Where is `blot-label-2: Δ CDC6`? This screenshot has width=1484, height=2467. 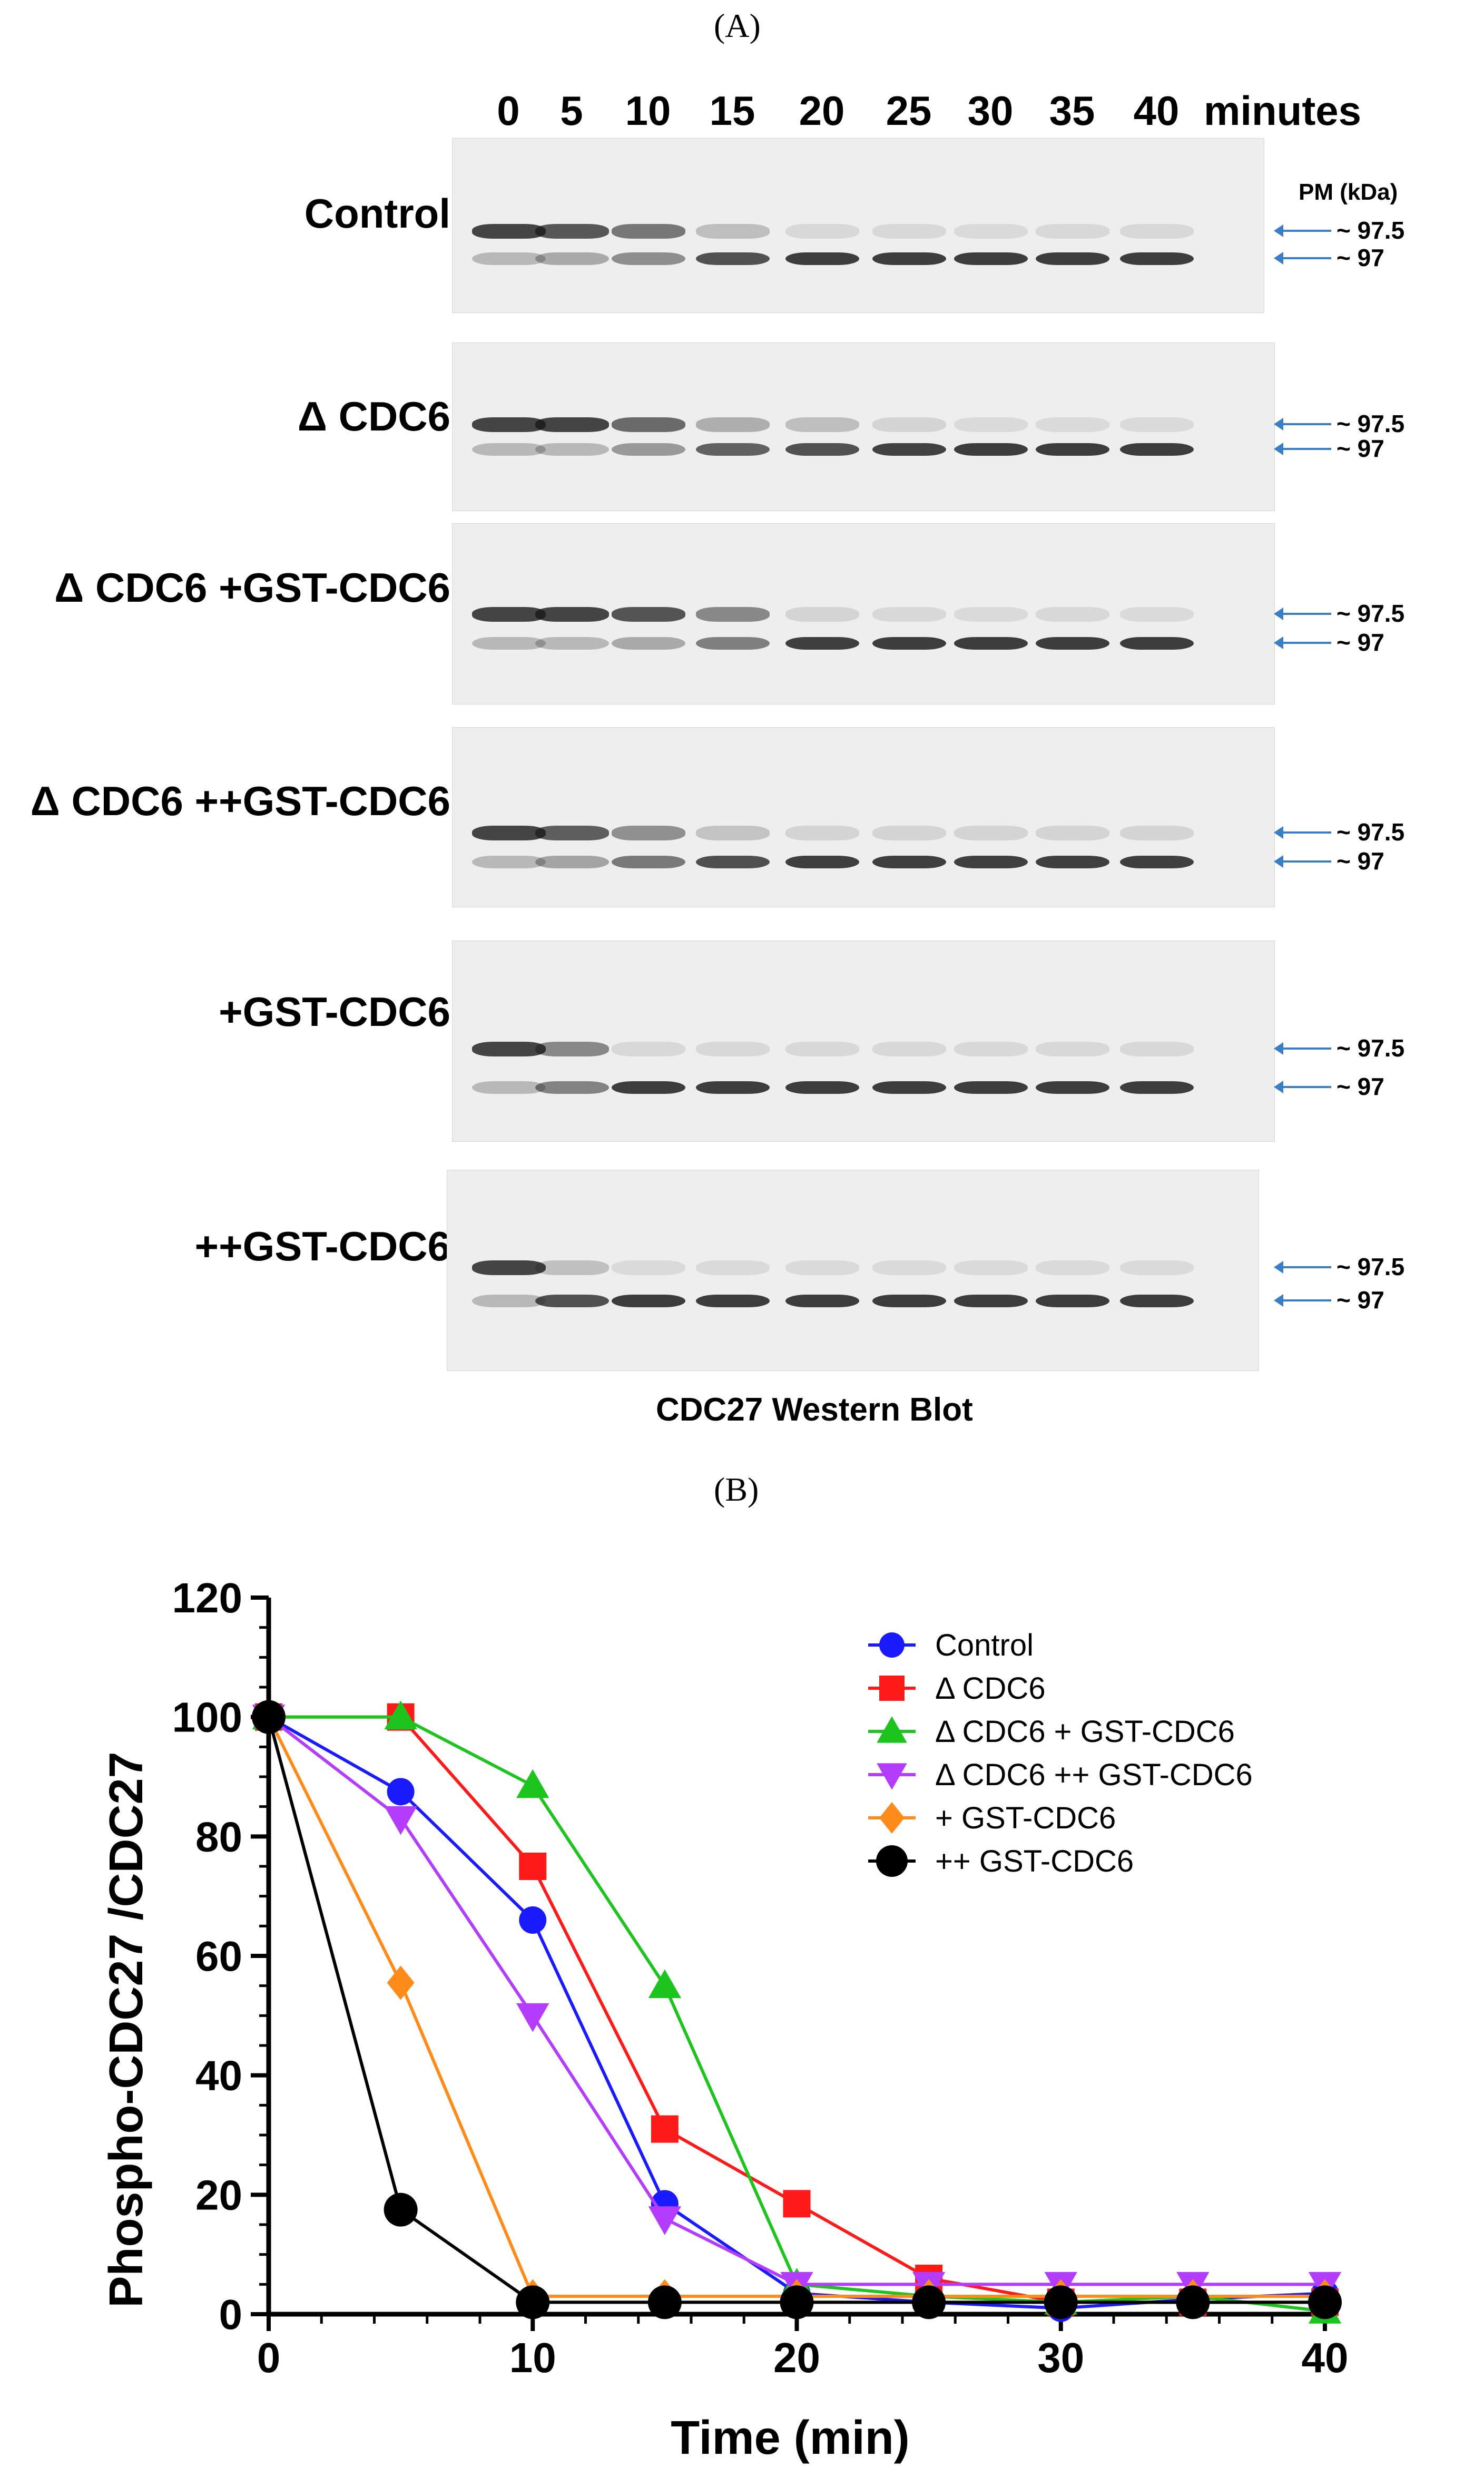 blot-label-2: Δ CDC6 is located at coordinates (373, 416).